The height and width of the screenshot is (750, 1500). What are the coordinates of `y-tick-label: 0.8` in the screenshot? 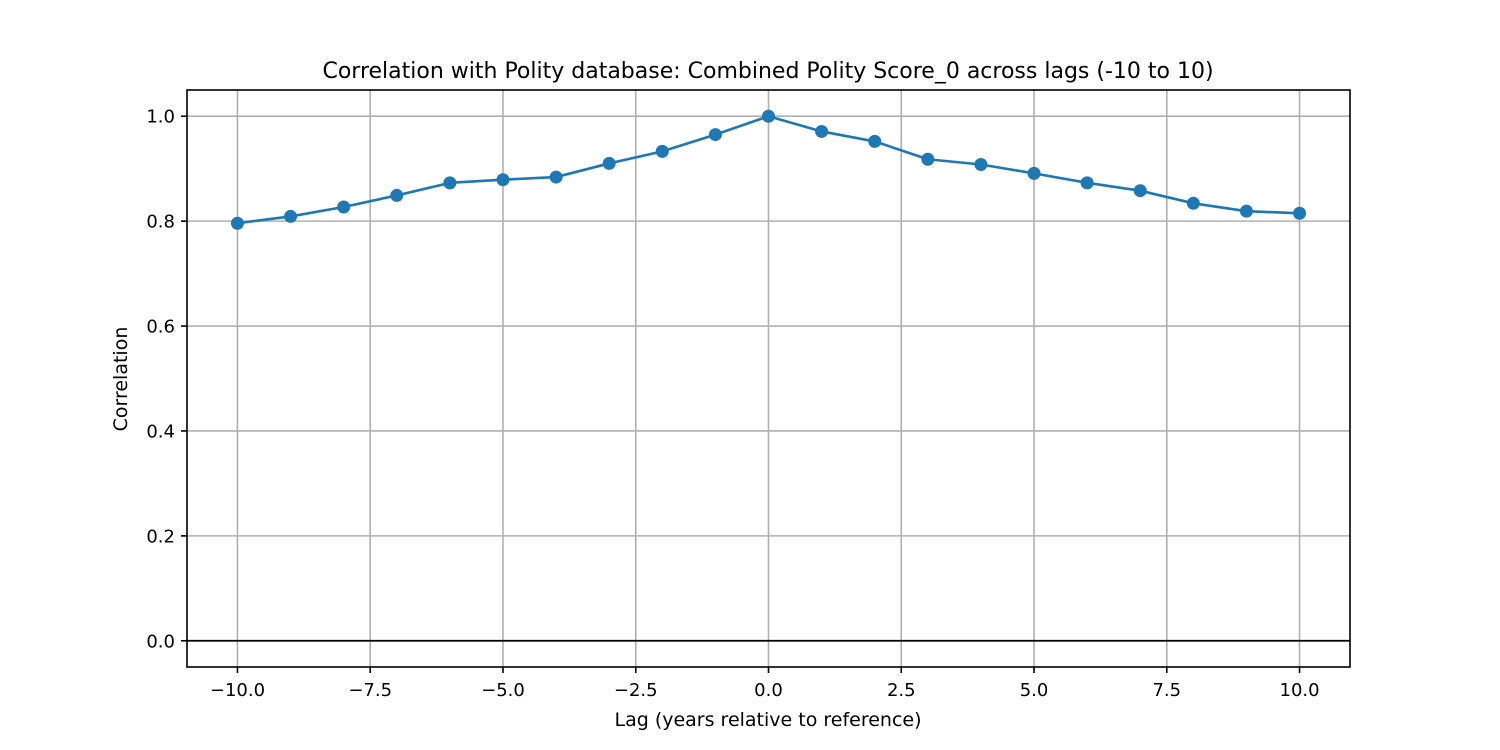 It's located at (160, 222).